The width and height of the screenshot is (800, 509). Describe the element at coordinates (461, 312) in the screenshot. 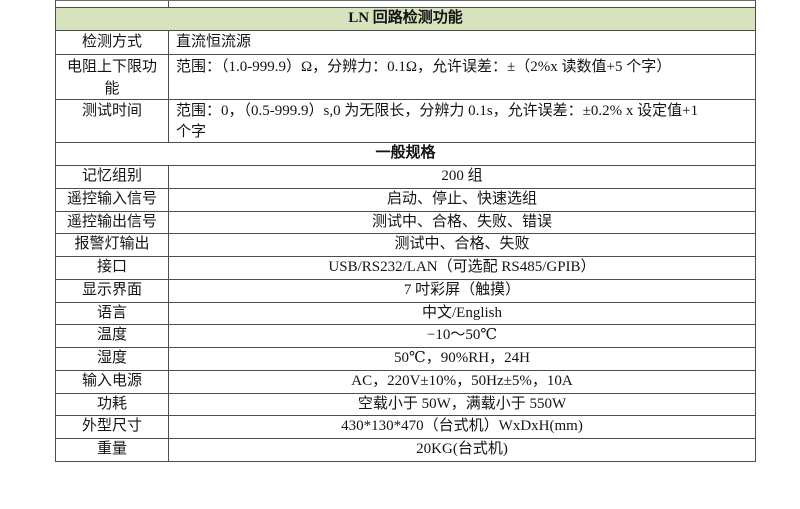

I see `row-value: 中文/English` at that location.